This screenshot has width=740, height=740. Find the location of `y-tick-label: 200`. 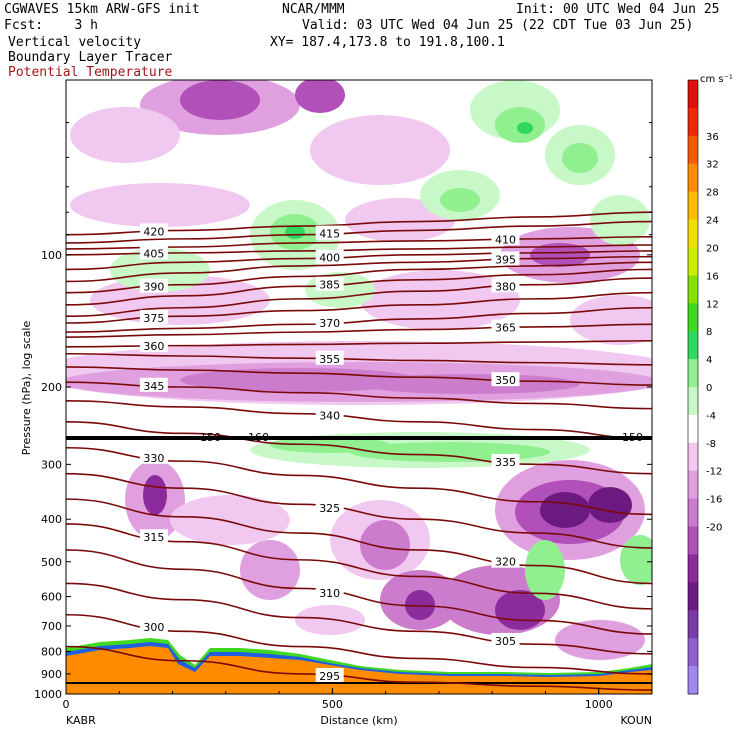

y-tick-label: 200 is located at coordinates (51, 387).